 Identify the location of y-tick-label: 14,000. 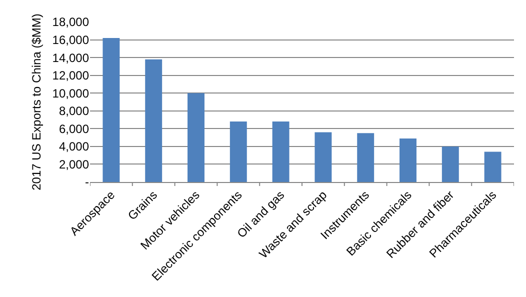
(71, 57).